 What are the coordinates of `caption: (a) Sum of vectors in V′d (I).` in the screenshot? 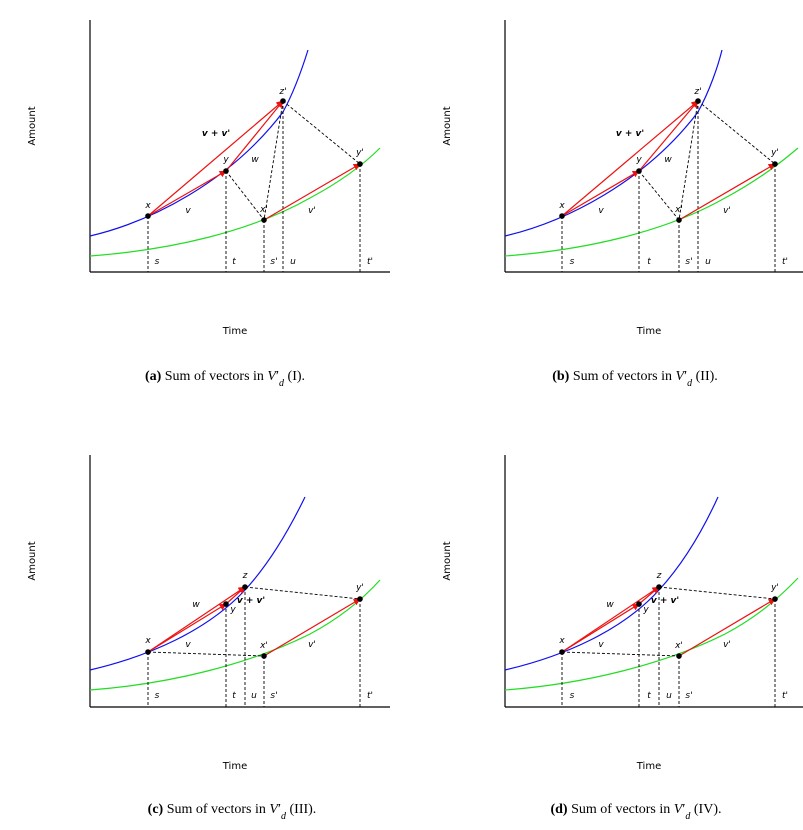 It's located at (225, 379).